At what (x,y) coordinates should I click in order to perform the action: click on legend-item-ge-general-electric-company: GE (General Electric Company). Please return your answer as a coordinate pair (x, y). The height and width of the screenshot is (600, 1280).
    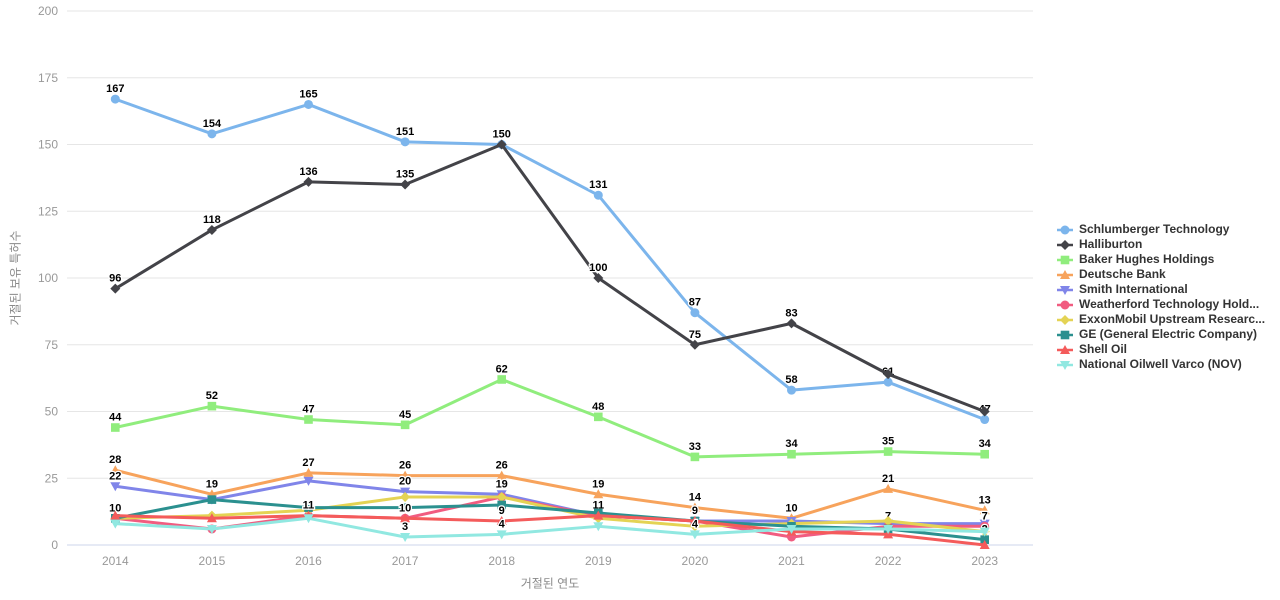
    Looking at the image, I should click on (1161, 334).